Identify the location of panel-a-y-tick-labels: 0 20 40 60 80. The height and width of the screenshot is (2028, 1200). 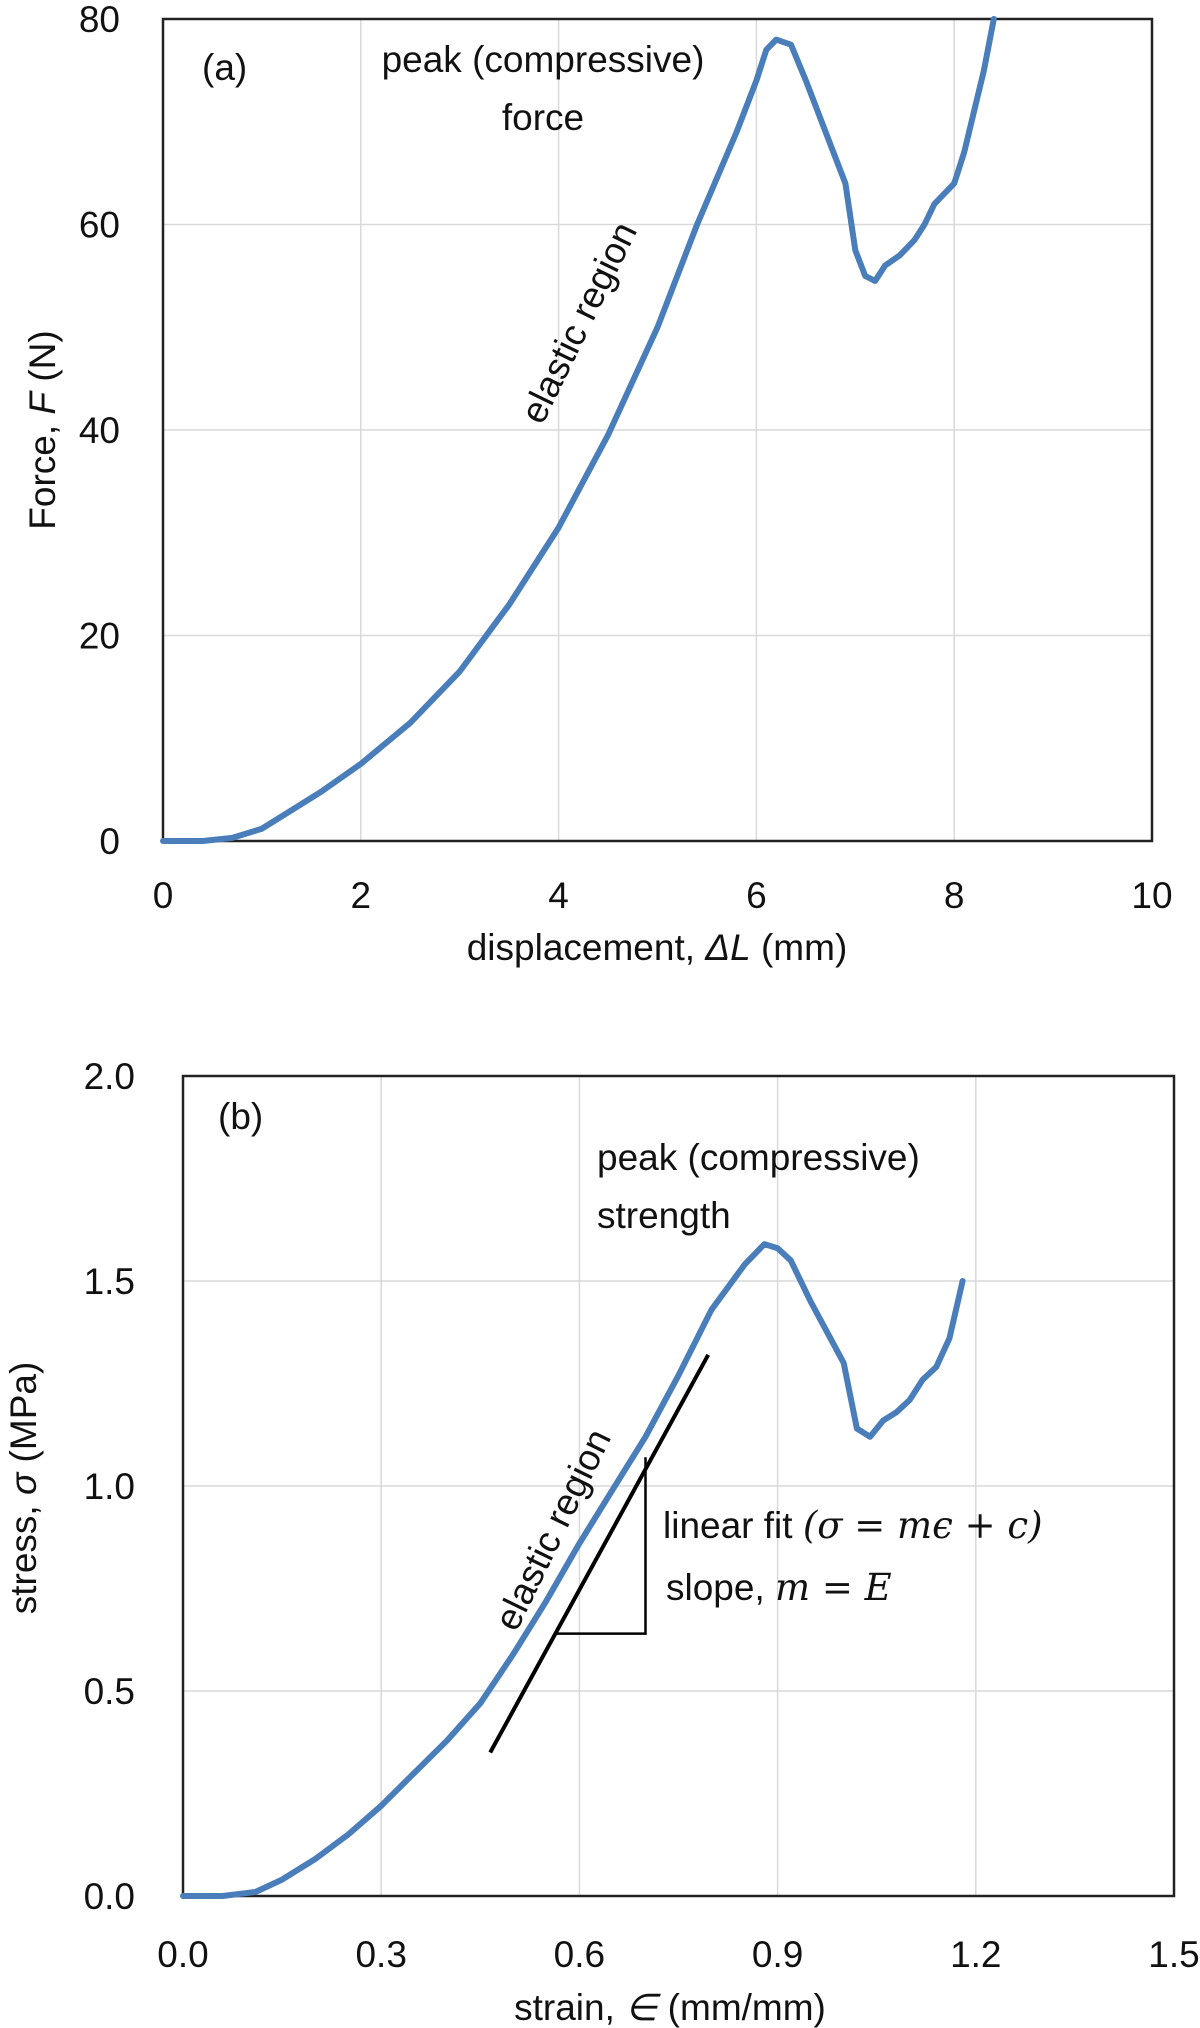
(99, 431).